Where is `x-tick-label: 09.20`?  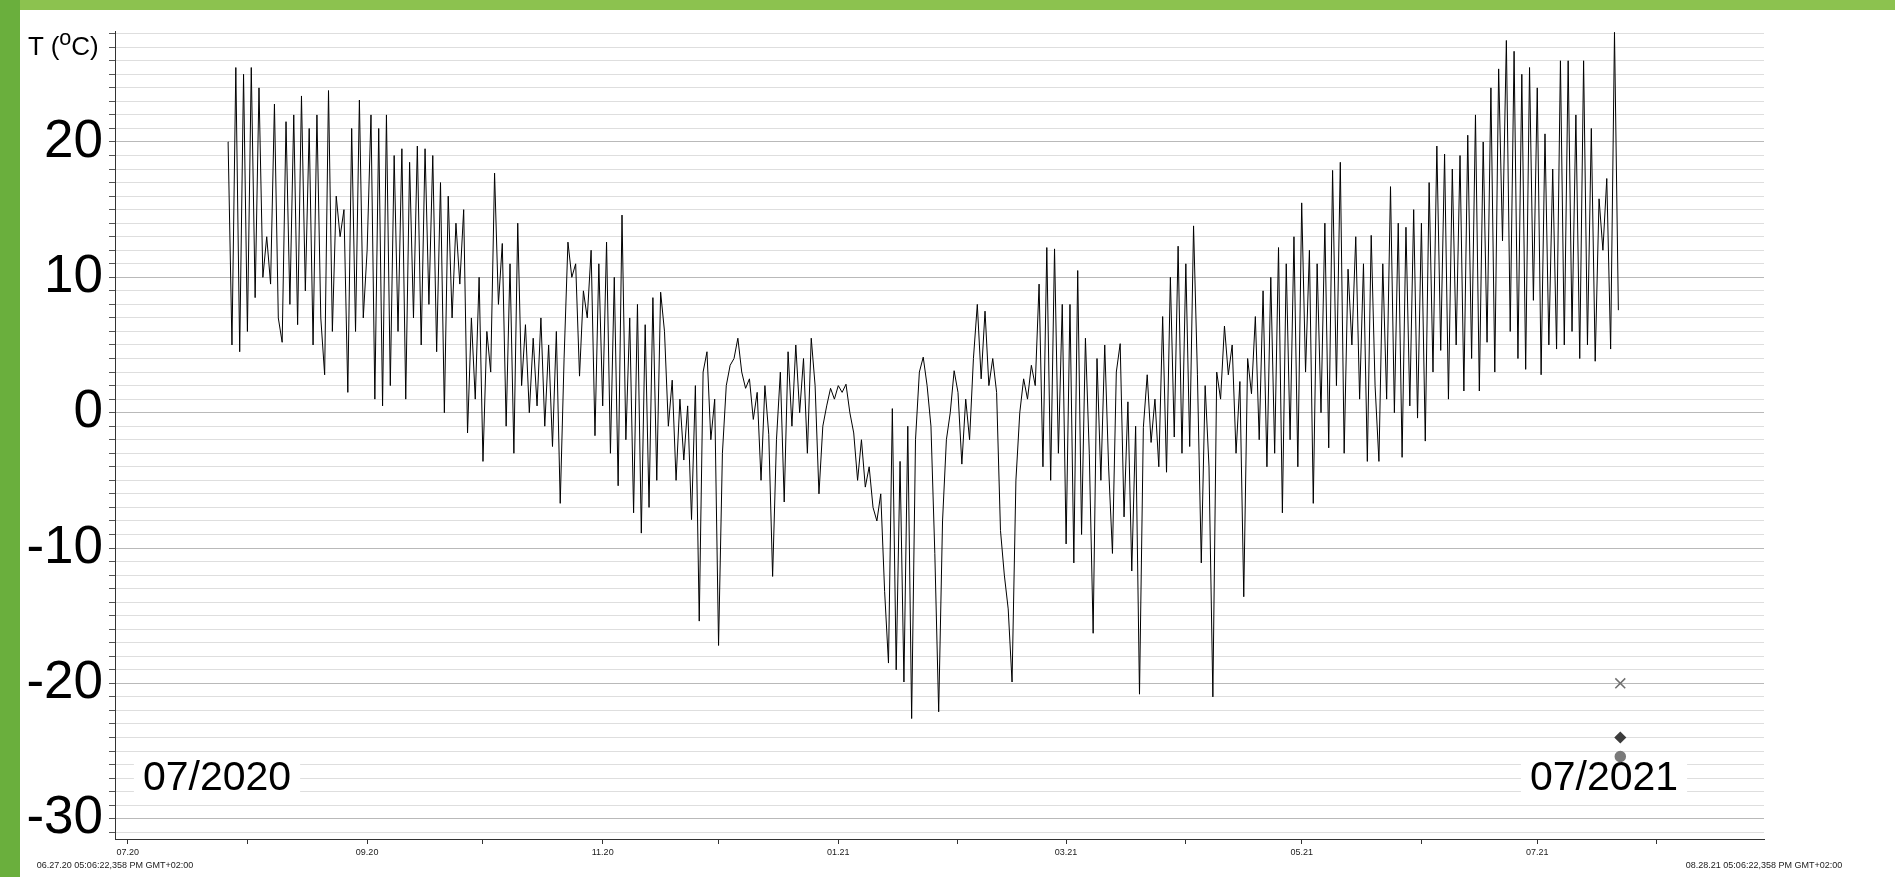
x-tick-label: 09.20 is located at coordinates (367, 851).